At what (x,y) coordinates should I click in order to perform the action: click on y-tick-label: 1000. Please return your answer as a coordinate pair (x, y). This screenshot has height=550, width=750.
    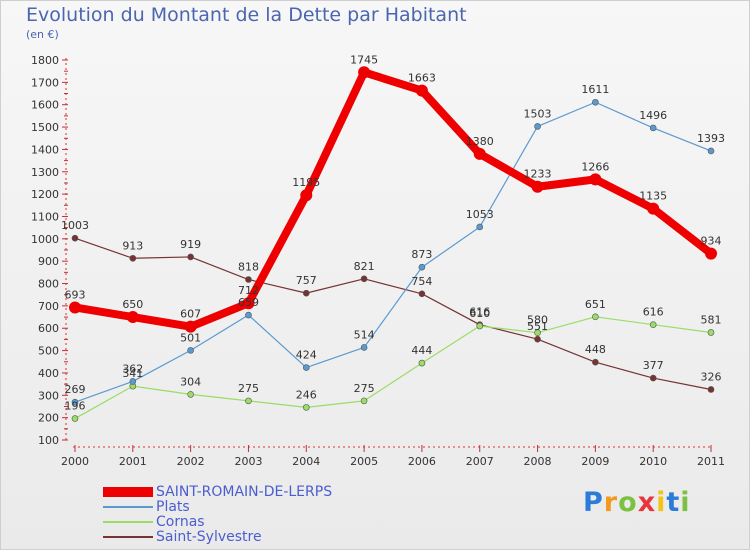
    Looking at the image, I should click on (45, 239).